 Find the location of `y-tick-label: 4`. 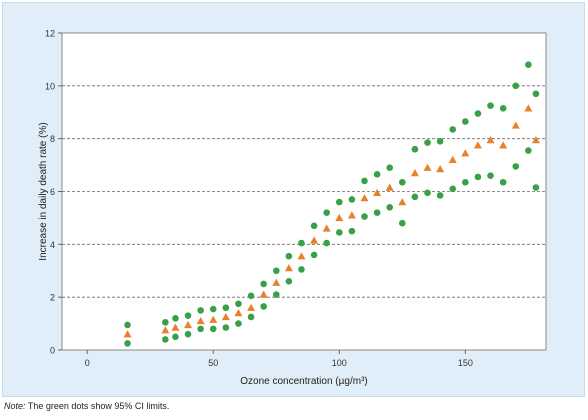

y-tick-label: 4 is located at coordinates (52, 245).